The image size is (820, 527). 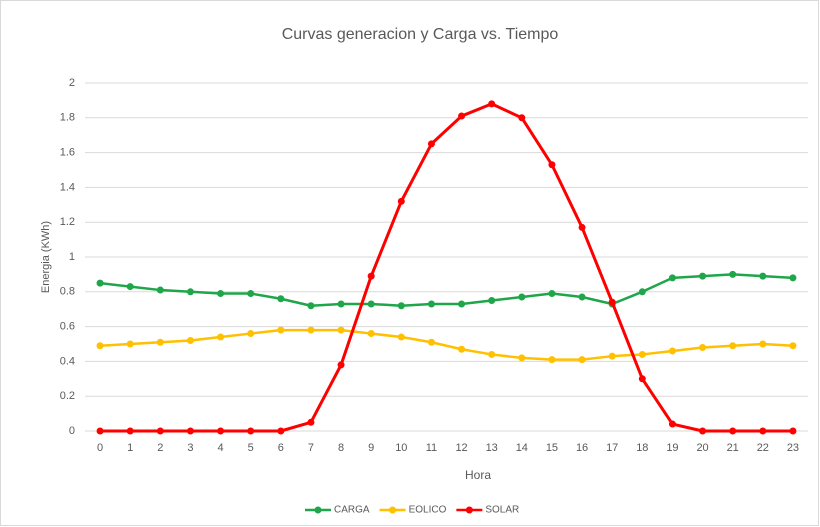 I want to click on x-tick-label: 18, so click(x=642, y=448).